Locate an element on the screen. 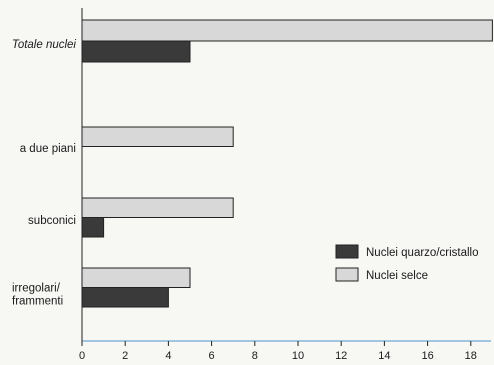  legend-label: Nuclei quarzo/cristallo is located at coordinates (422, 253).